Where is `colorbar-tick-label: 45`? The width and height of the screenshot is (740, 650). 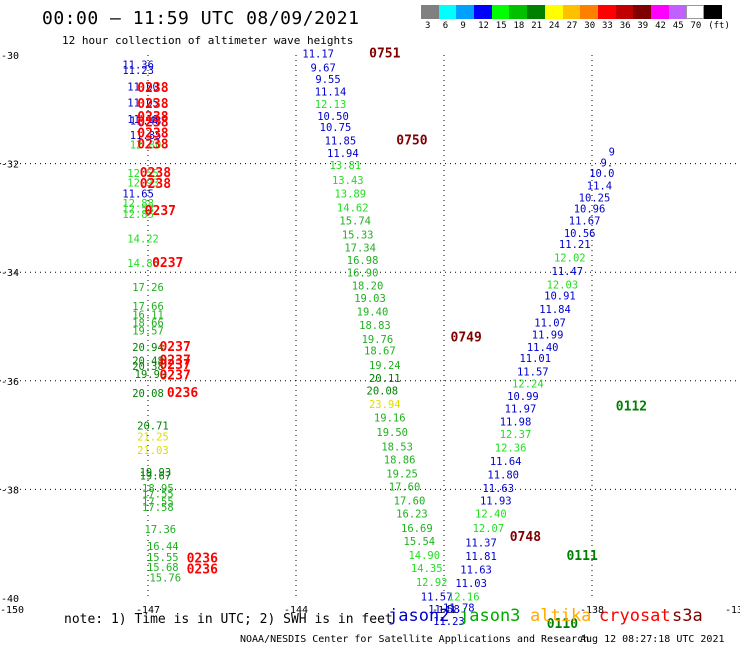
colorbar-tick-label: 45 is located at coordinates (678, 26).